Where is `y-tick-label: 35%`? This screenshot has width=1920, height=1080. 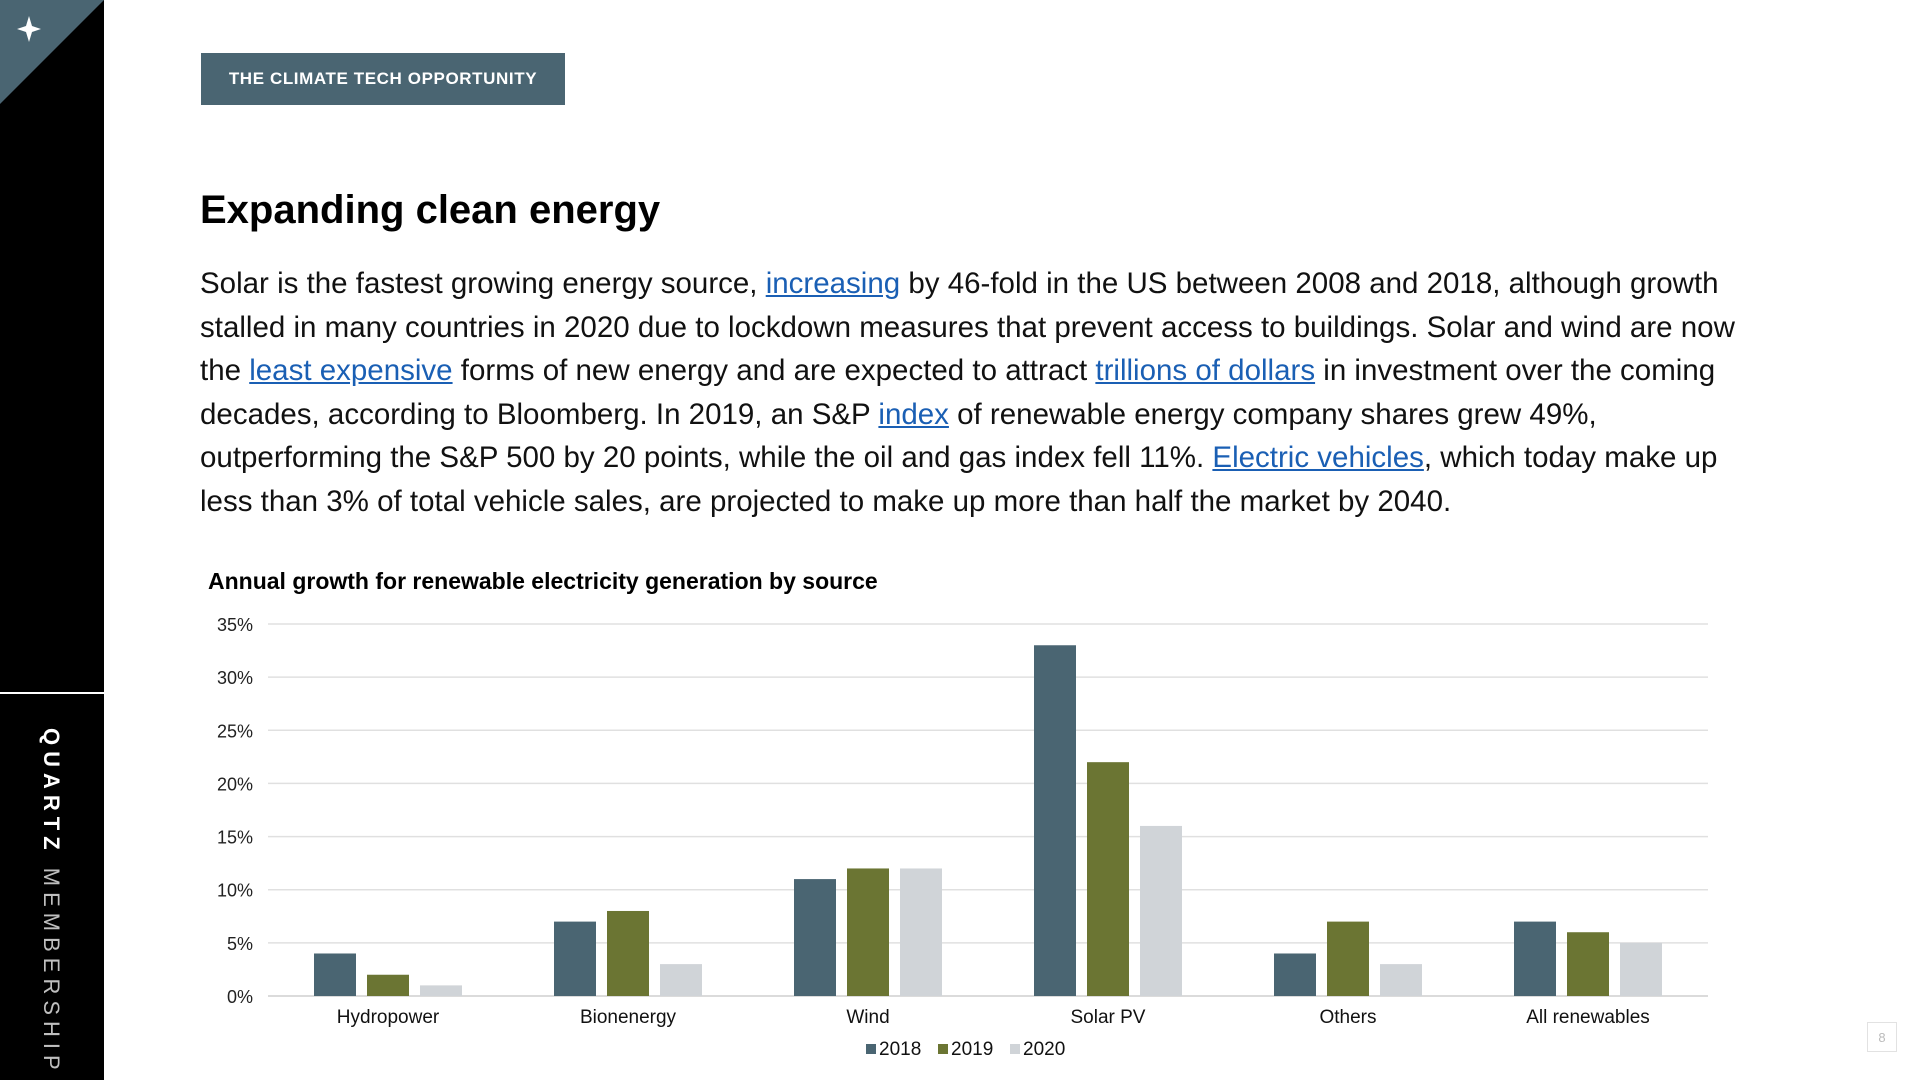 y-tick-label: 35% is located at coordinates (235, 625).